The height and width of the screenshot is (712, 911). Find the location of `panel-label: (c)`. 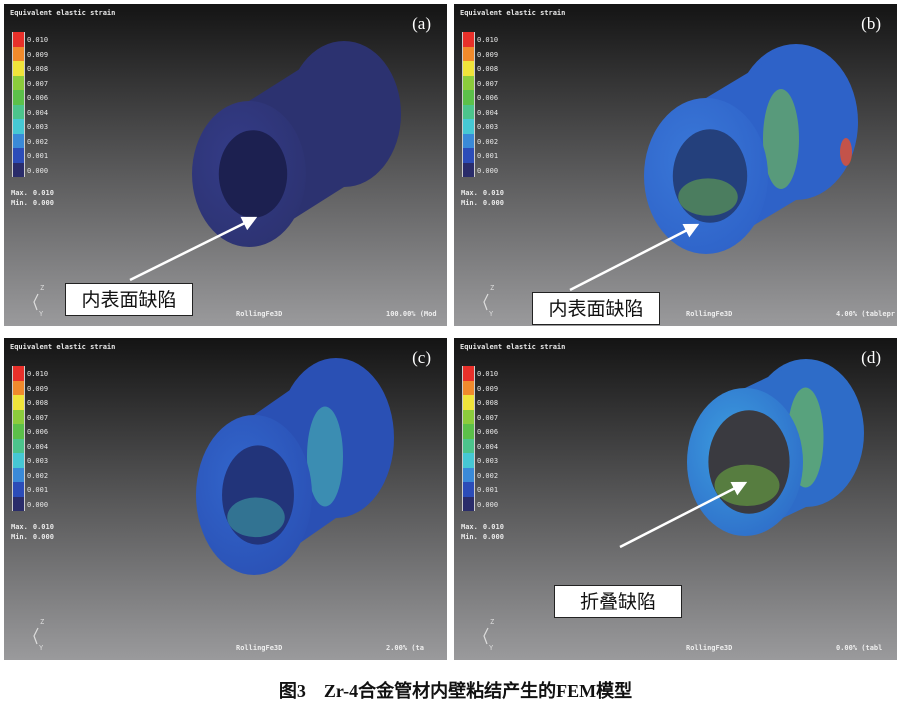

panel-label: (c) is located at coordinates (421, 357).